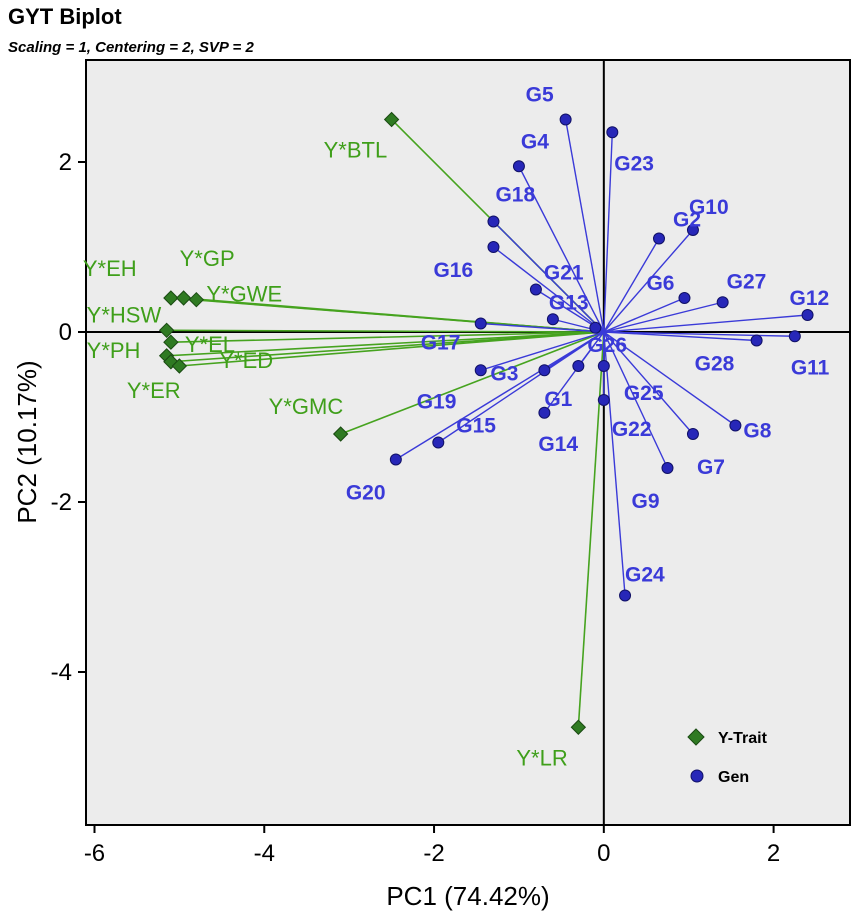 The width and height of the screenshot is (854, 916). I want to click on genotype-label: G3, so click(504, 373).